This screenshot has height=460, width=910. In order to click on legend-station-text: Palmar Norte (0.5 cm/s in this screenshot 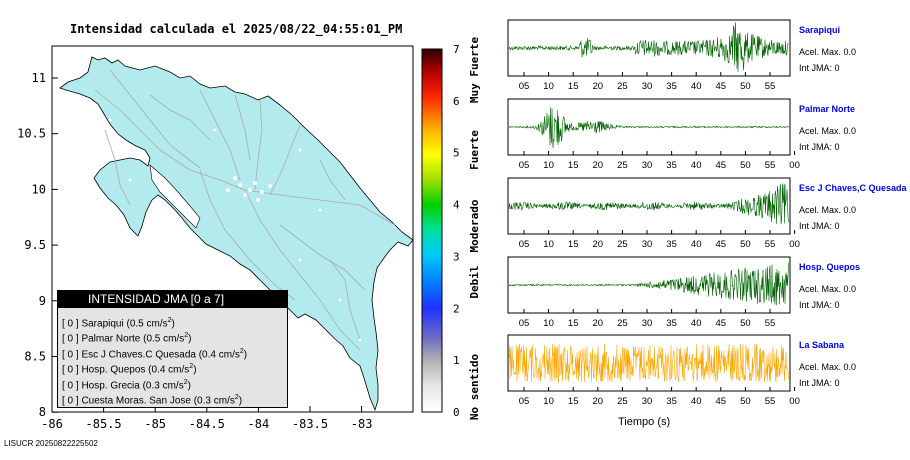, I will do `click(133, 339)`.